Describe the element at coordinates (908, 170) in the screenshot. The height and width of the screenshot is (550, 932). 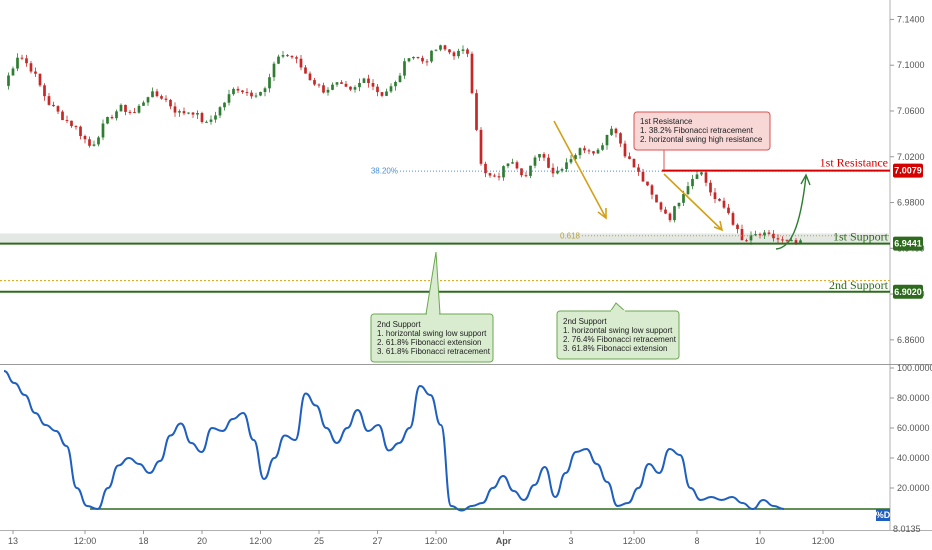
I see `first-resistance-badge` at that location.